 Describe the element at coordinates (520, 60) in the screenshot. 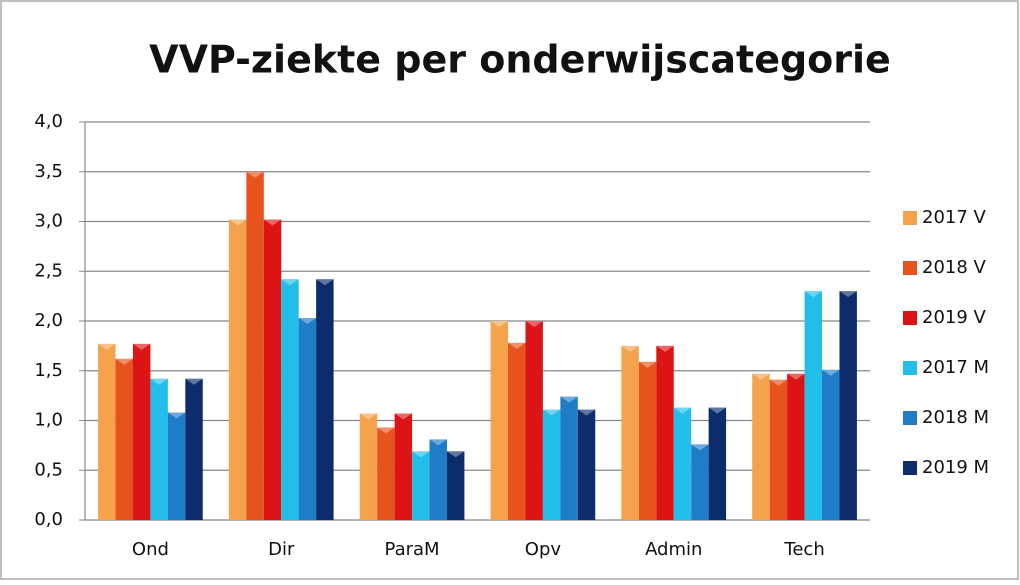

I see `chart-title: VVP-ziekte per onderwijscategorie` at that location.